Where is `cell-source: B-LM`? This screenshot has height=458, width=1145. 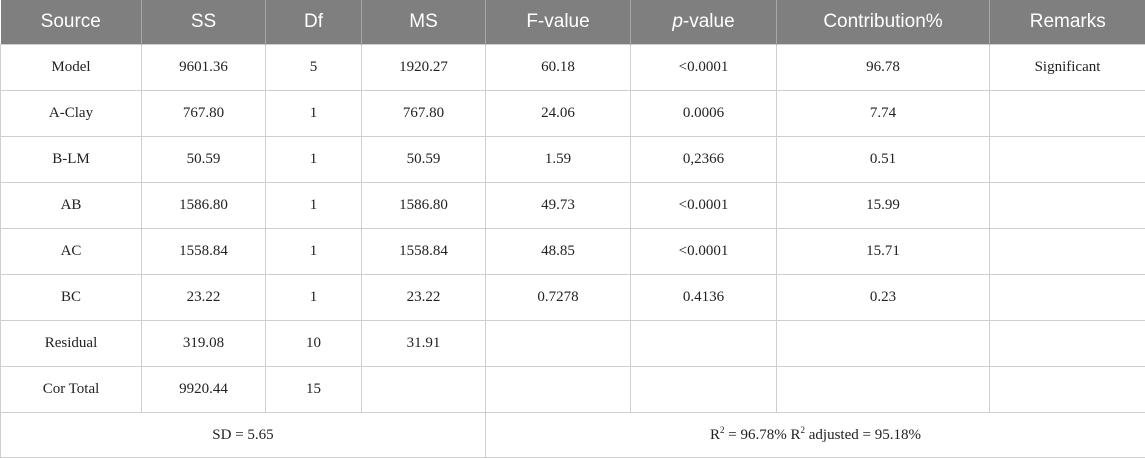 cell-source: B-LM is located at coordinates (71, 160).